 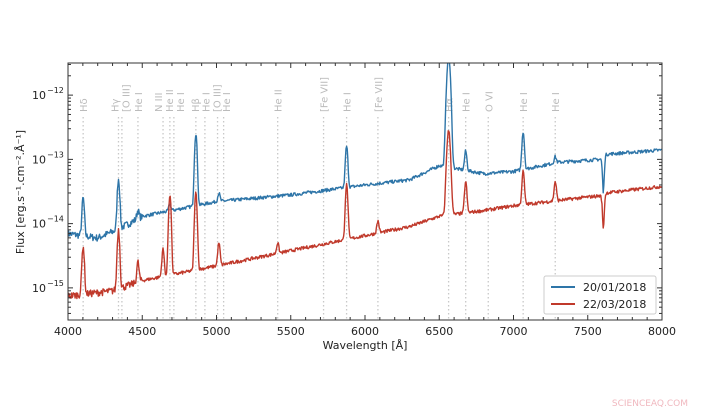 I want to click on y-tick-exponent: −12, so click(x=55, y=90).